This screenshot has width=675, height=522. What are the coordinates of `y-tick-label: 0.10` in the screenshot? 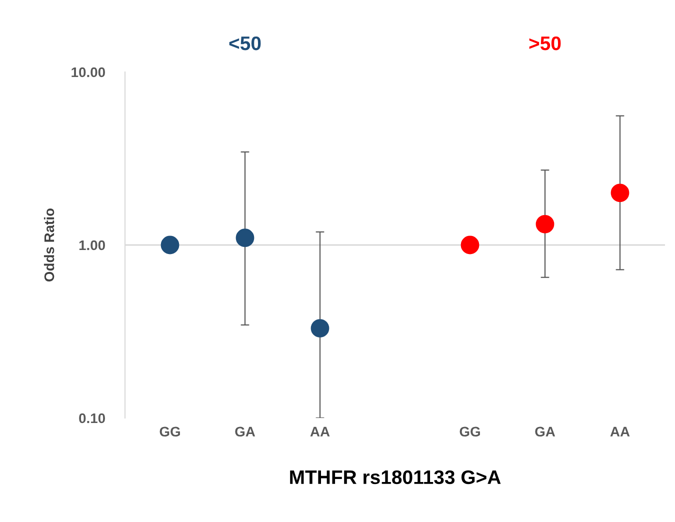 It's located at (92, 418).